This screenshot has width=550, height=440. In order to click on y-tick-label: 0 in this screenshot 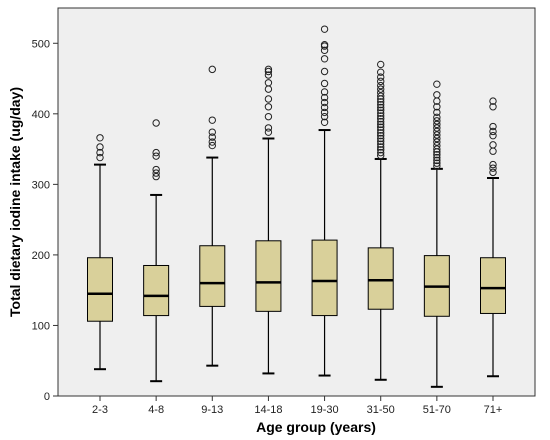, I will do `click(47, 397)`.